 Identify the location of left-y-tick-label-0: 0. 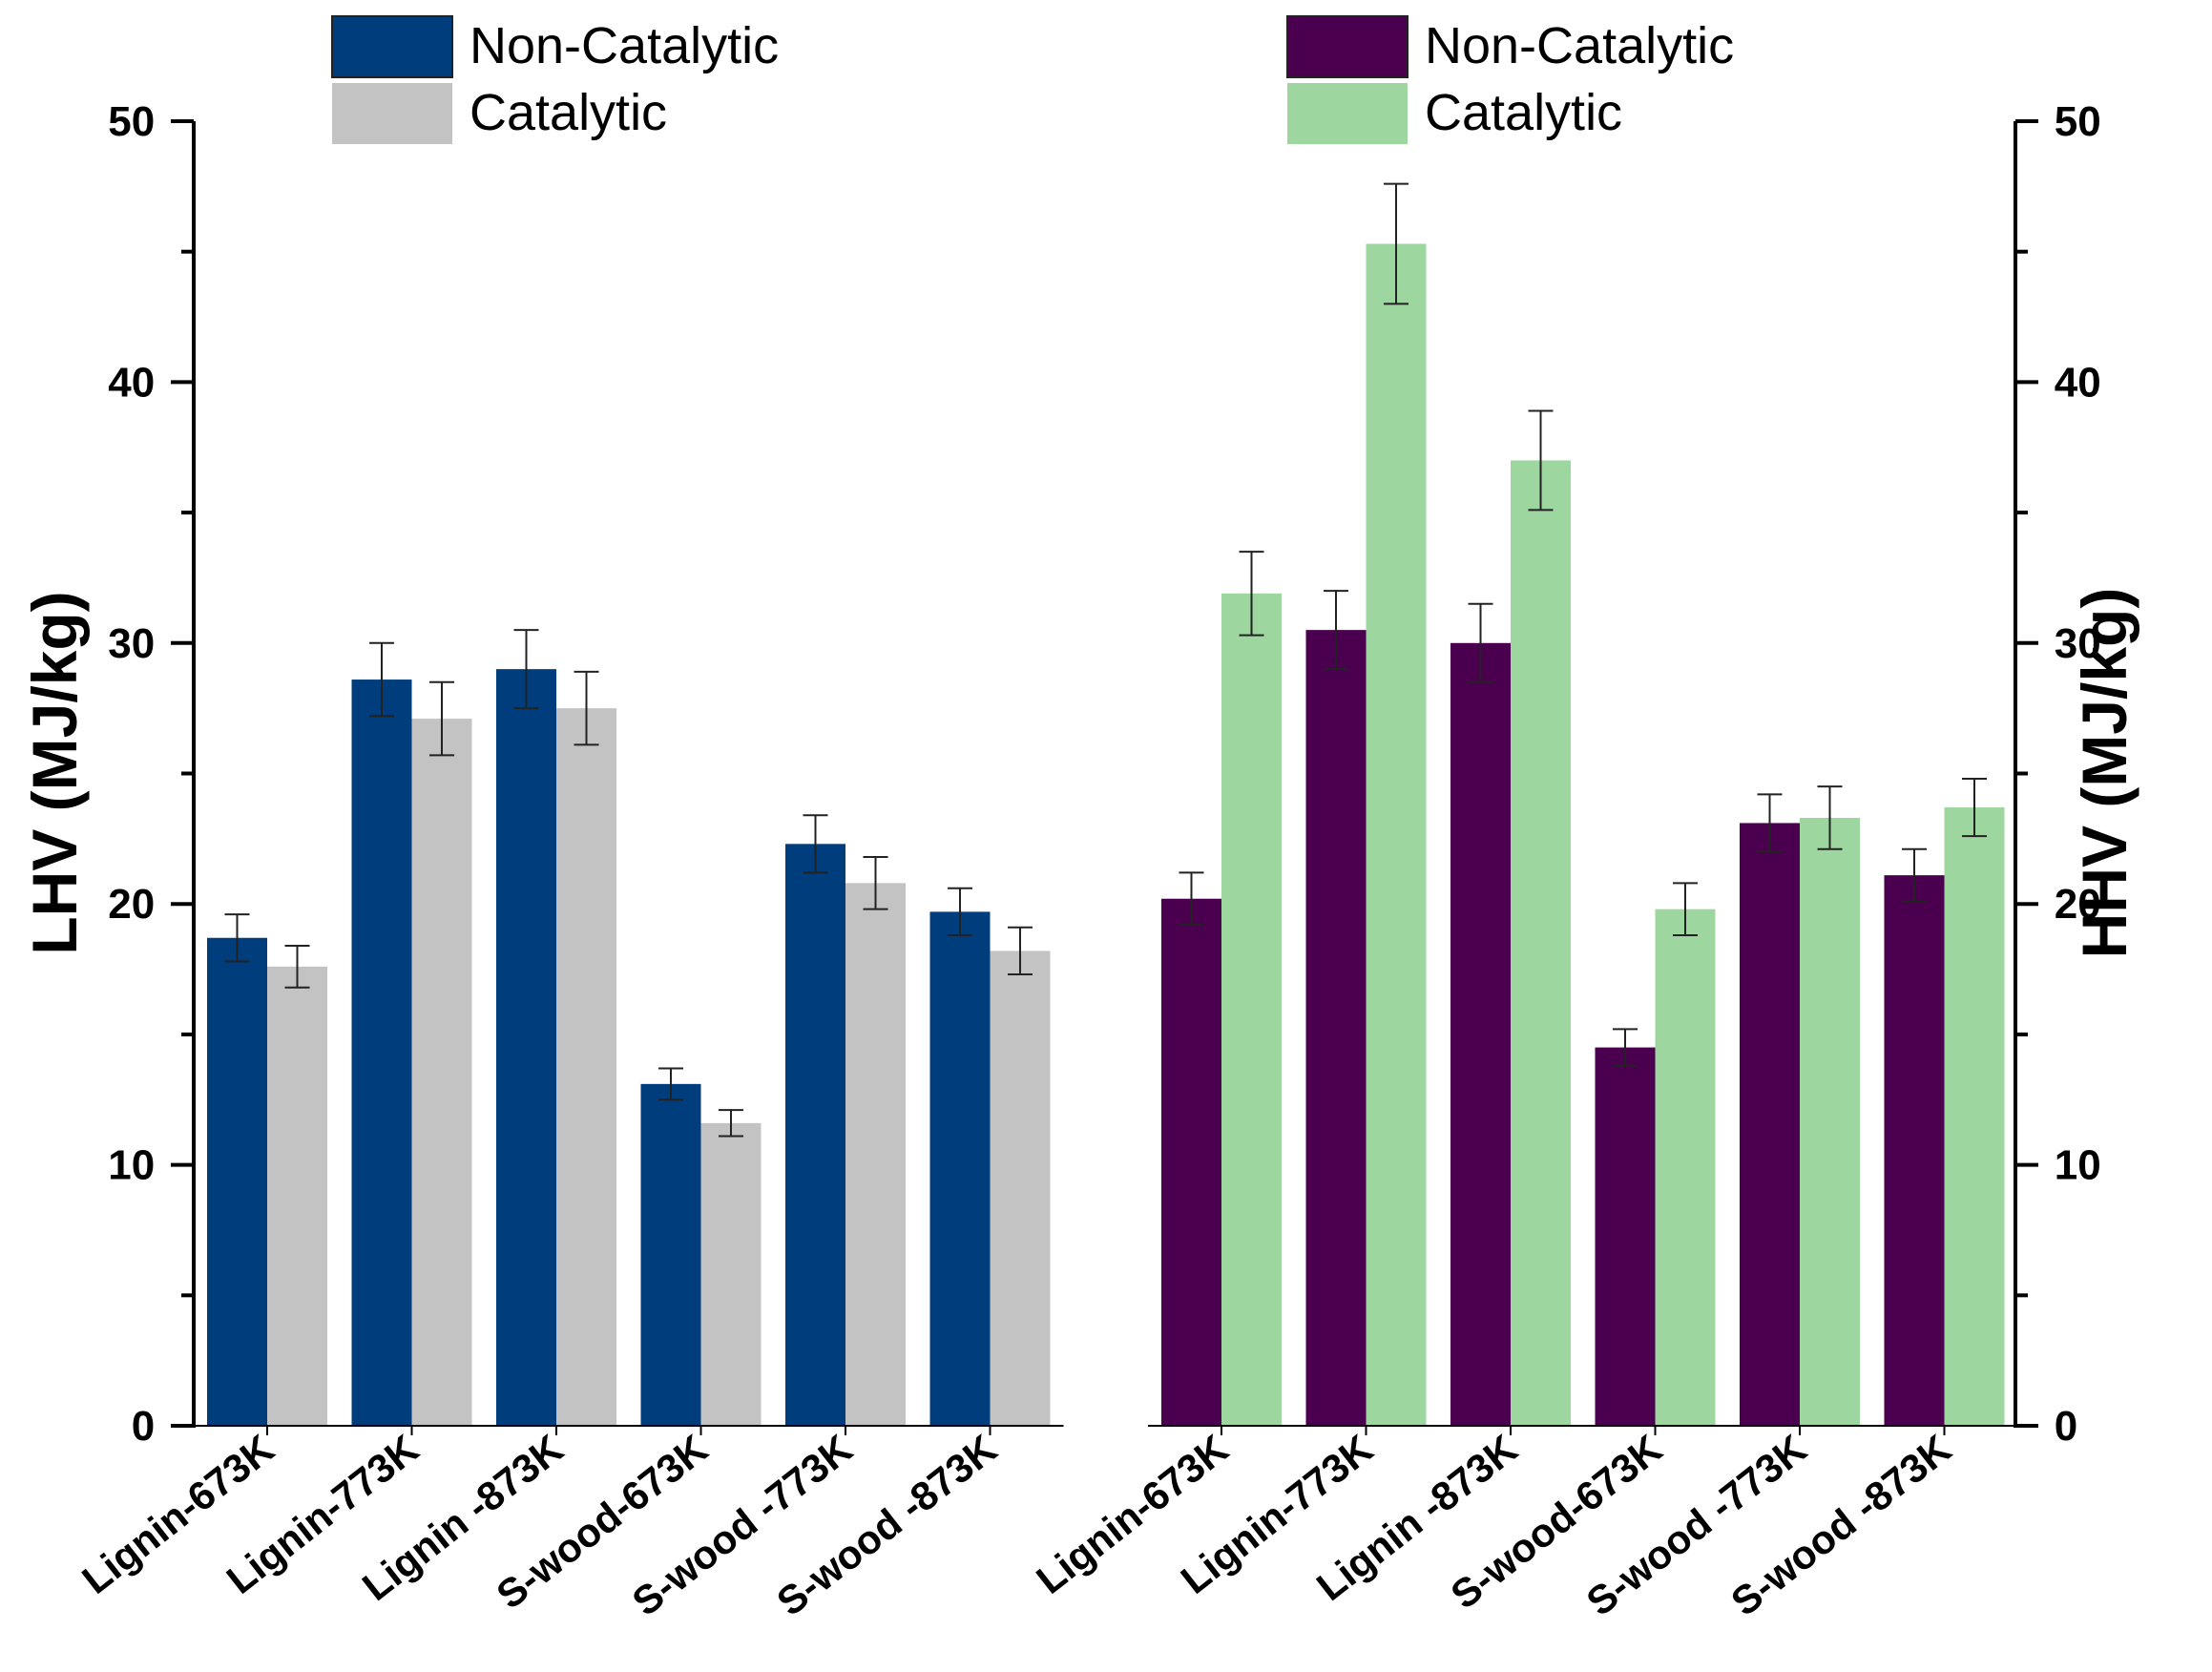
(144, 1426).